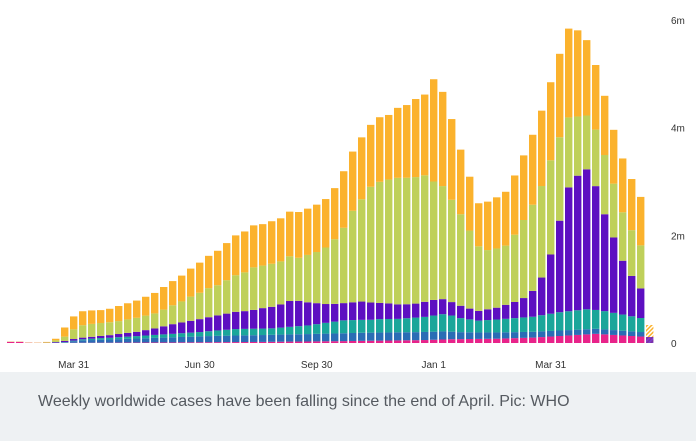 The height and width of the screenshot is (441, 696). Describe the element at coordinates (407, 341) in the screenshot. I see `bar-segment-s0-w44` at that location.